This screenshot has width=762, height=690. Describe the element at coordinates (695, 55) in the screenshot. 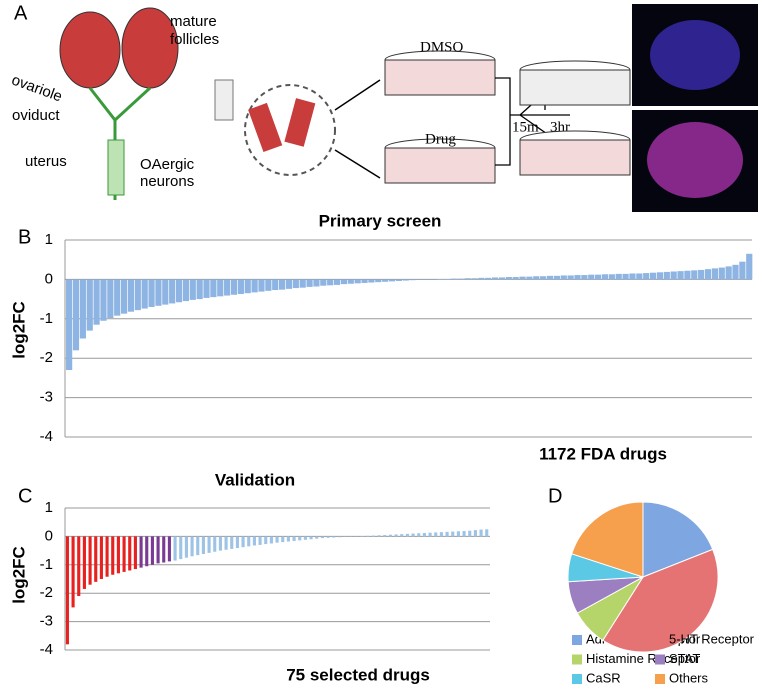

I see `micrograph-cells` at that location.